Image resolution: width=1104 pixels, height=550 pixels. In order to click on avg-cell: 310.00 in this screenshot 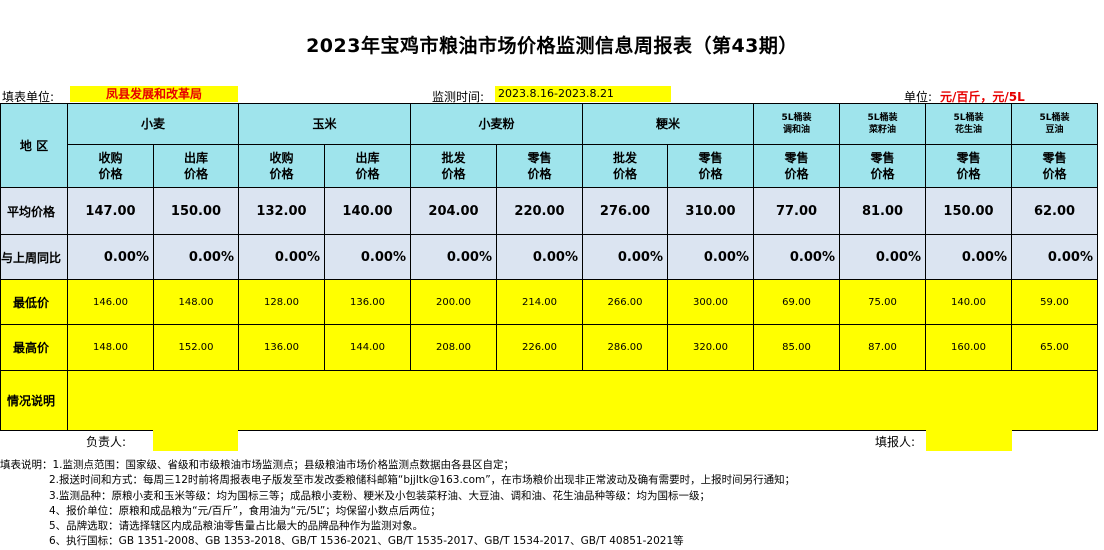, I will do `click(710, 211)`.